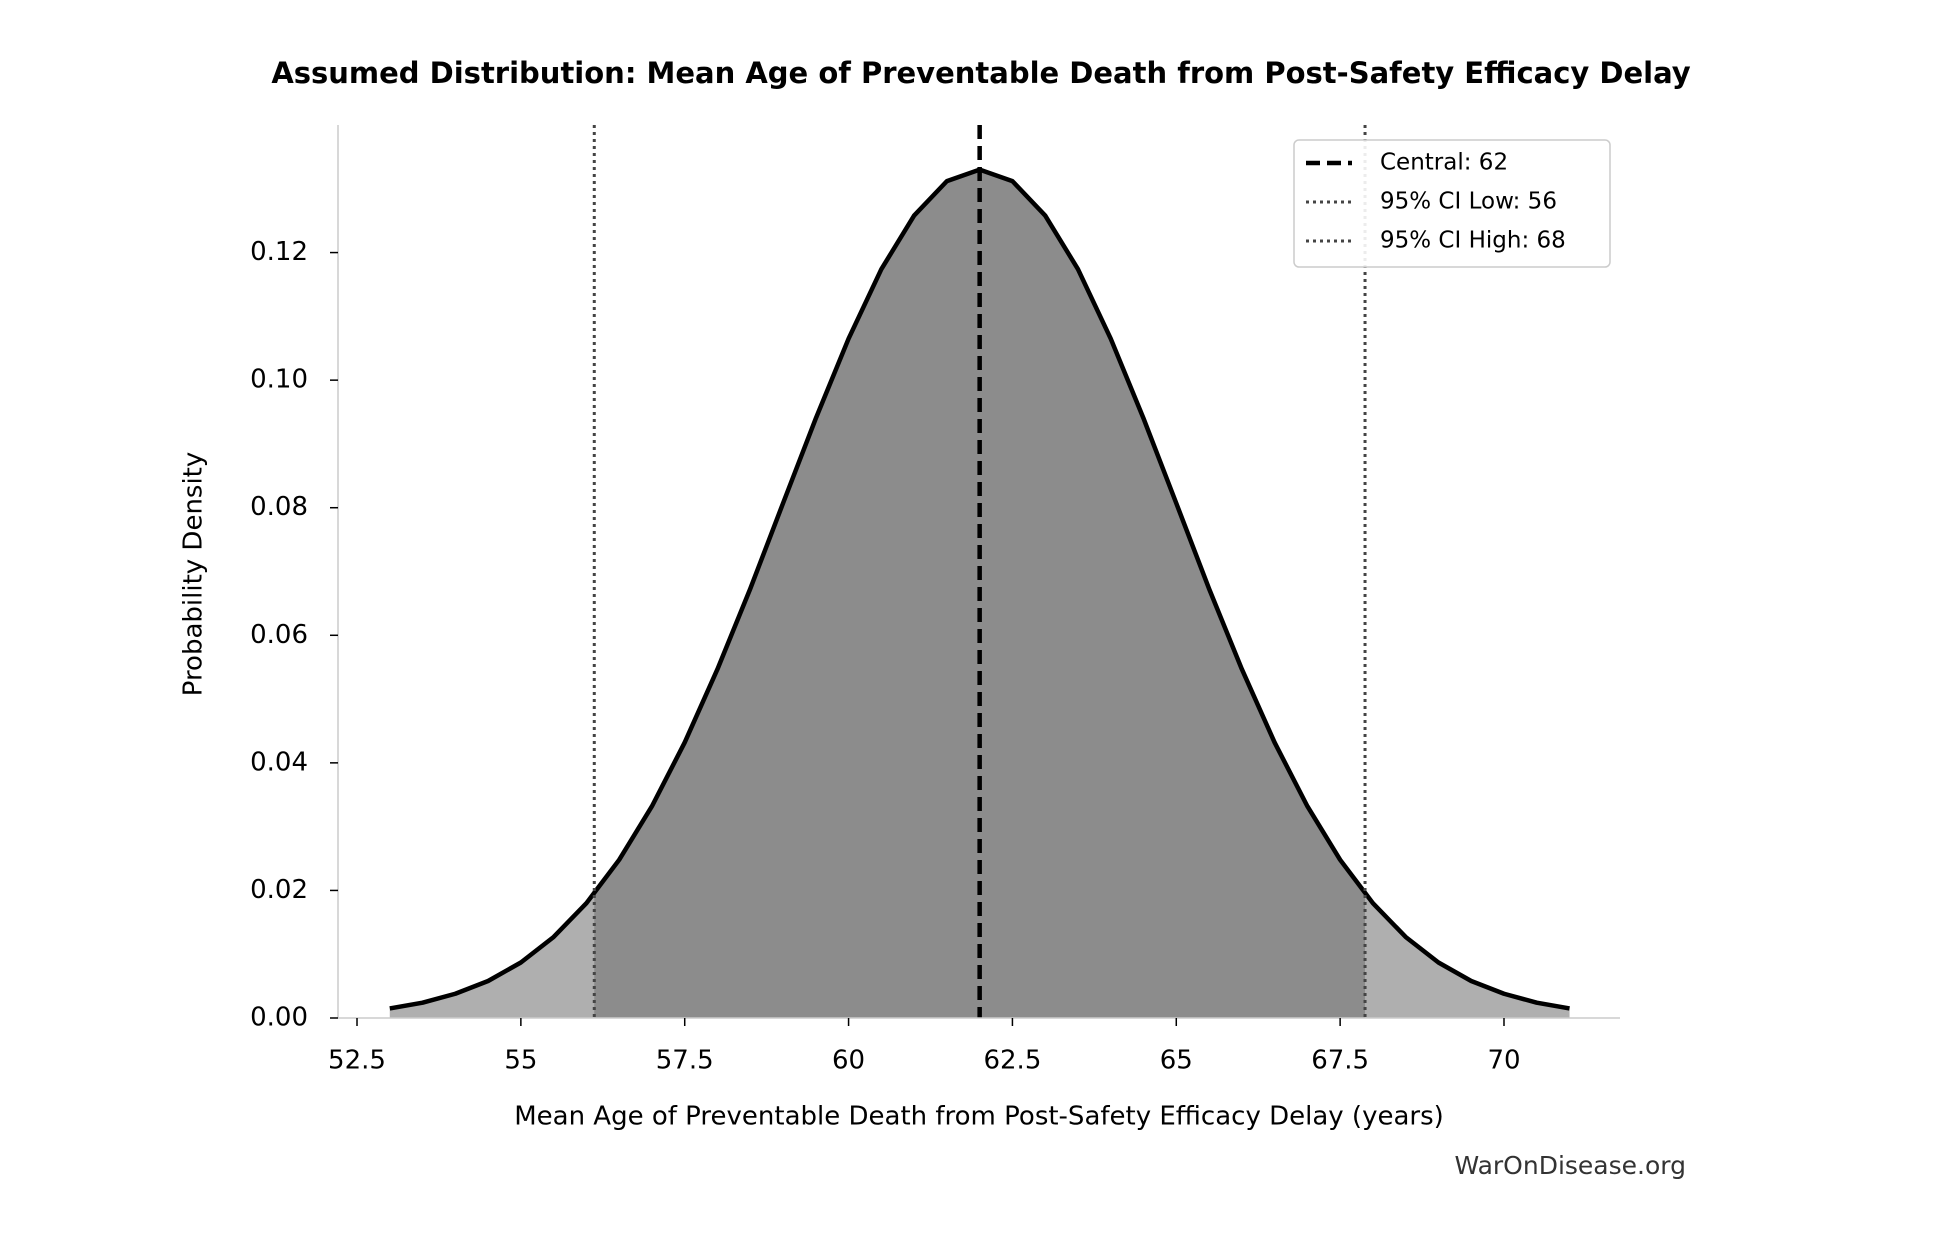  Describe the element at coordinates (1444, 163) in the screenshot. I see `legend-label: Central: 62` at that location.